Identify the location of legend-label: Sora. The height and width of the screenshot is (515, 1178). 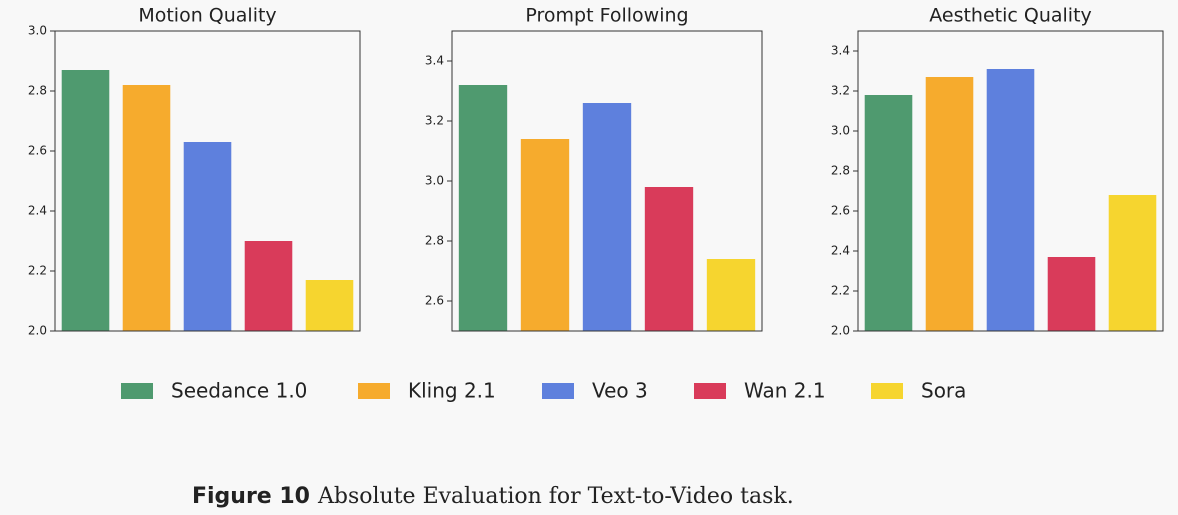
(943, 391).